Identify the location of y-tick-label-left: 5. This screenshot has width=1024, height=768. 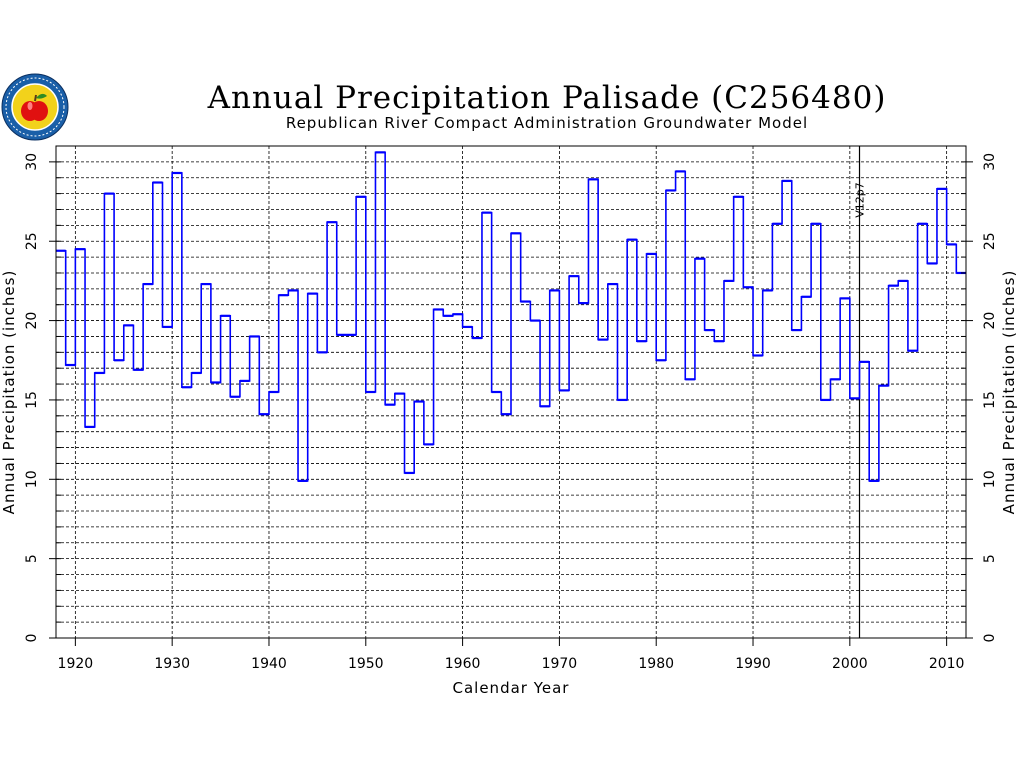
(32, 558).